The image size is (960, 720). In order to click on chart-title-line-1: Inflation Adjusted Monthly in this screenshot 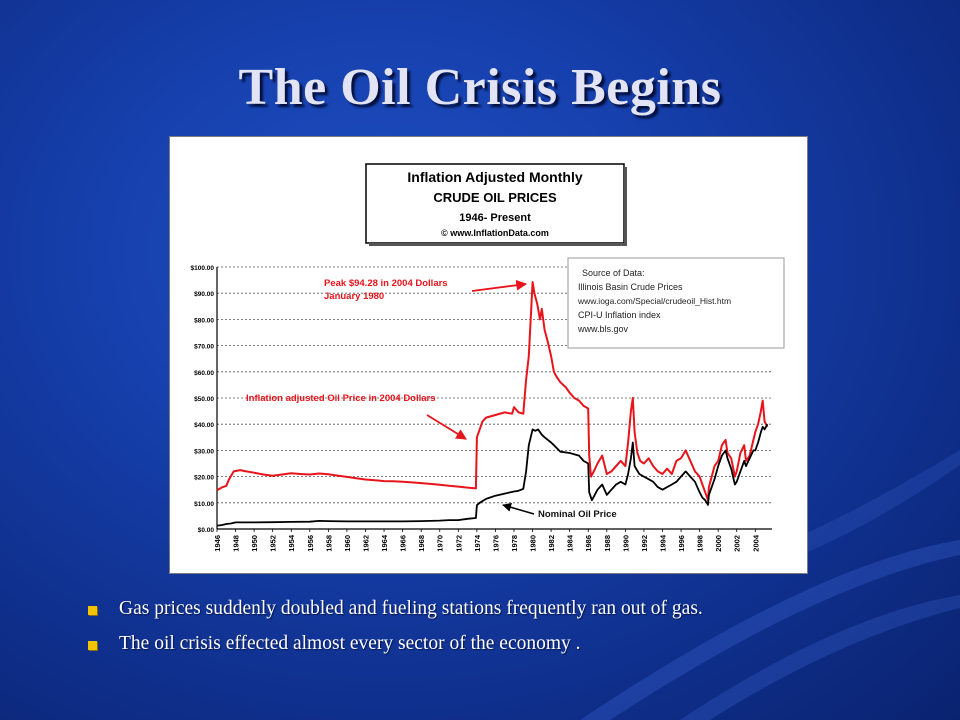, I will do `click(494, 177)`.